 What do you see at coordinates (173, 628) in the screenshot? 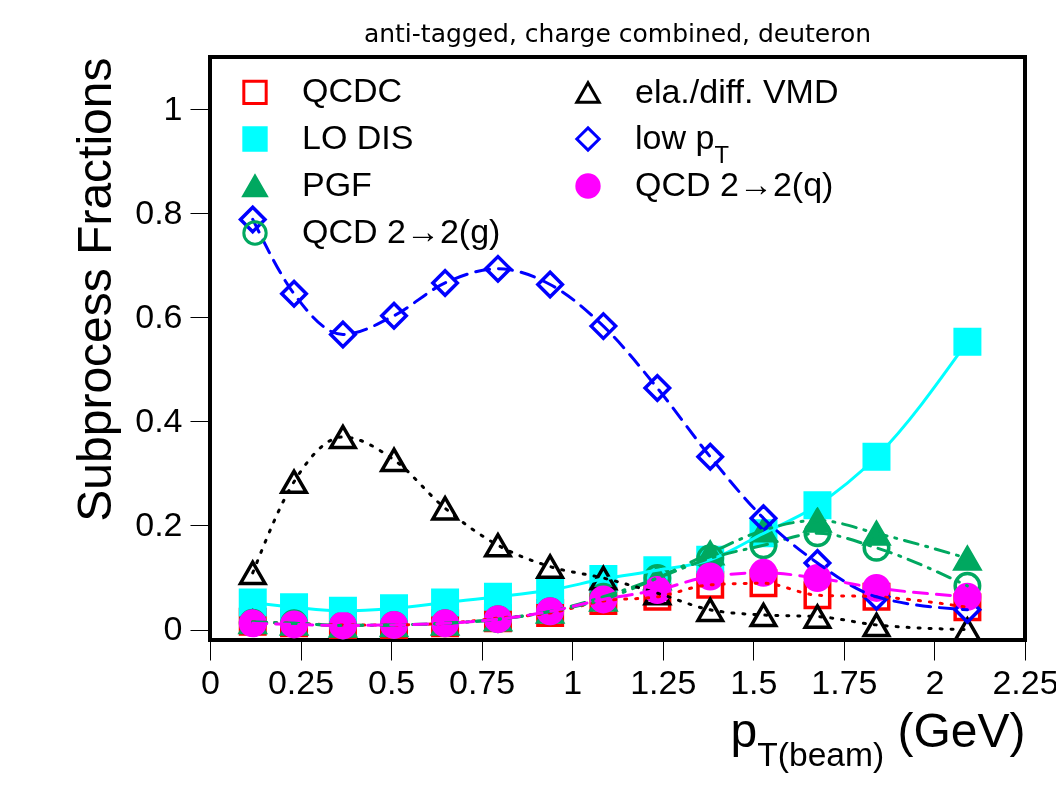
I see `y-tick-label: 0` at bounding box center [173, 628].